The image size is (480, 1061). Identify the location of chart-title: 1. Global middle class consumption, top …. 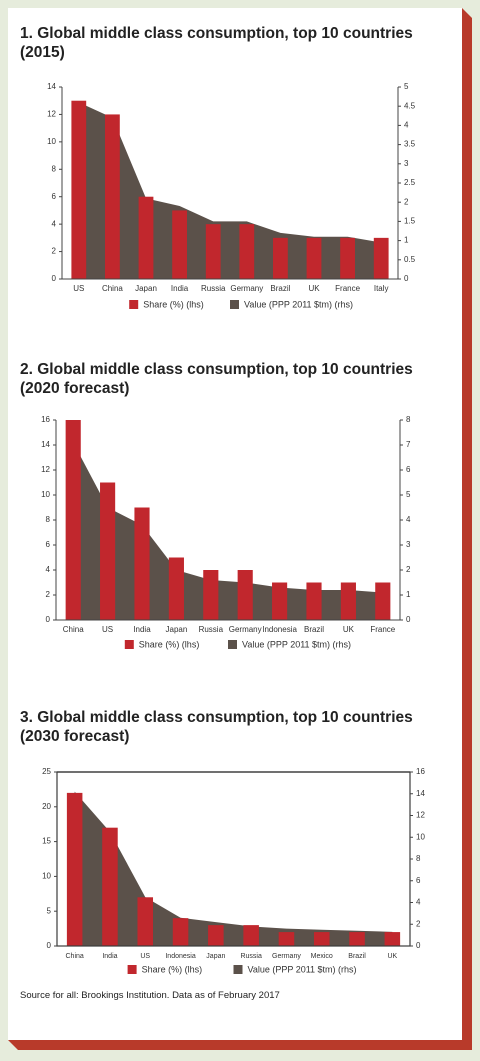
(216, 43).